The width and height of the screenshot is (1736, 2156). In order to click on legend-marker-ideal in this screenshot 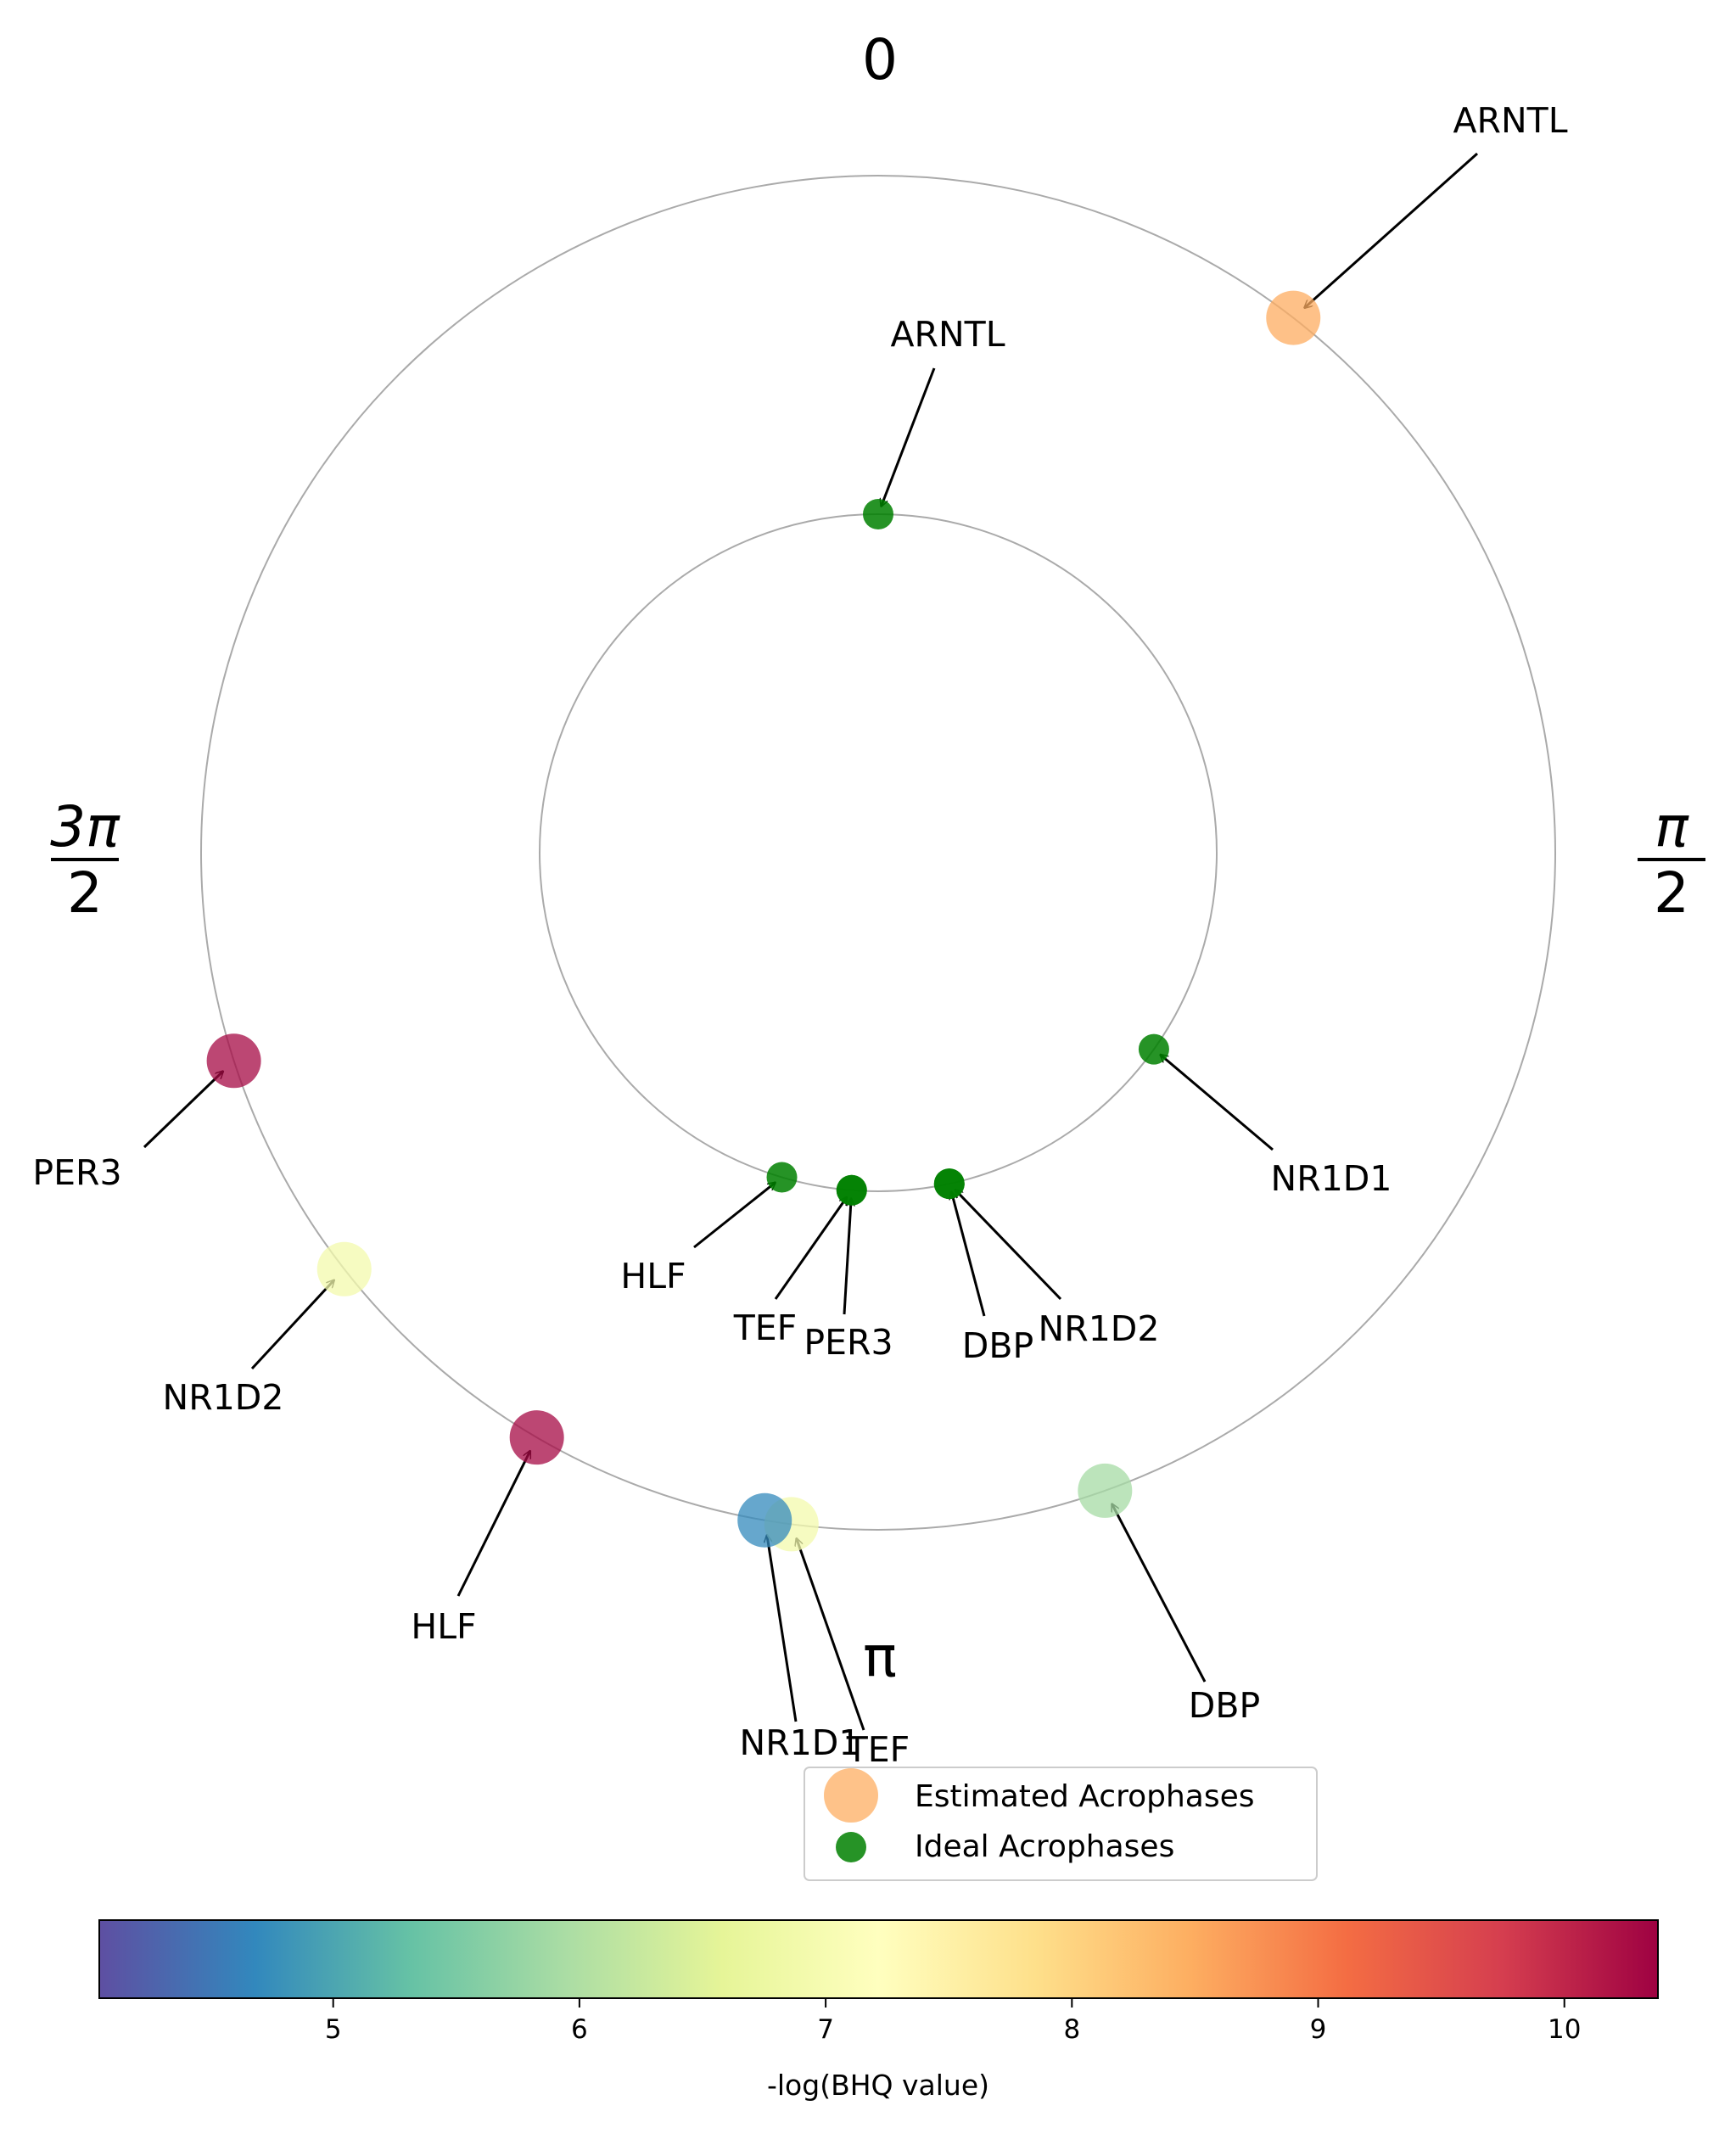, I will do `click(851, 1847)`.